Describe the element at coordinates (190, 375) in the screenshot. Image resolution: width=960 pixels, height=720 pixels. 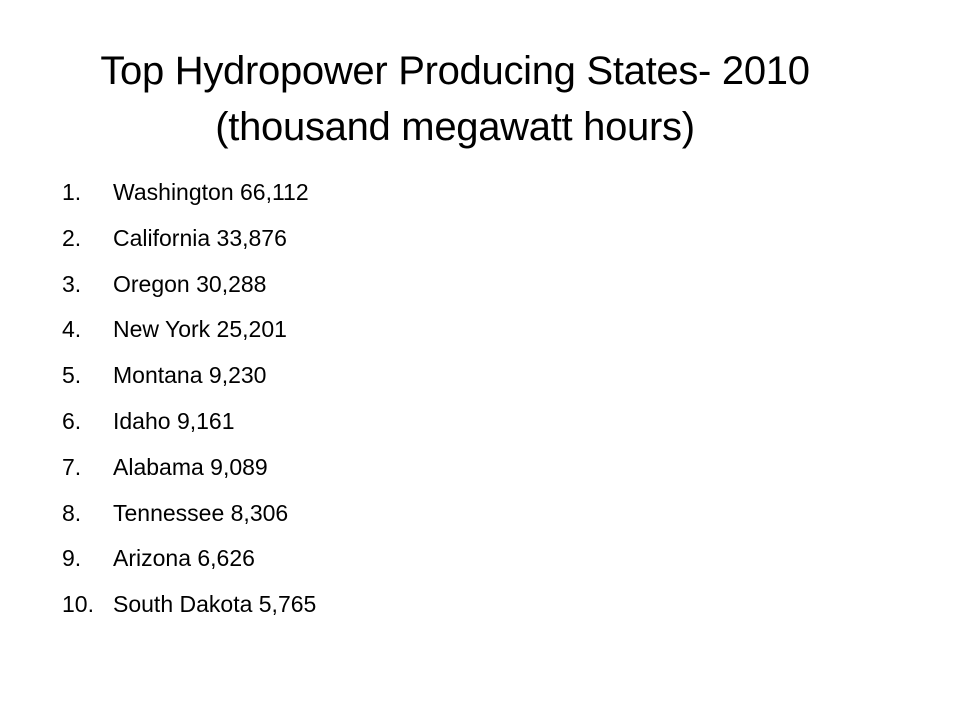
I see `list-item: Montana 9,230` at that location.